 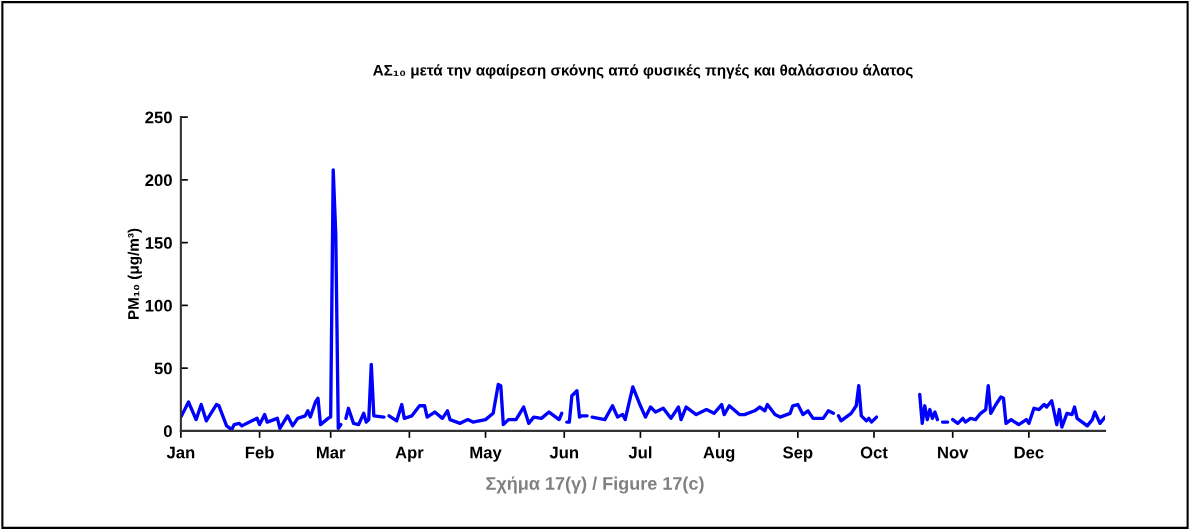 I want to click on chart-title: ΑΣ₁₀ μετά την αφαίρεση σκόνης από φυσικές πηγές και θαλάσσιου άλατος, so click(x=643, y=71).